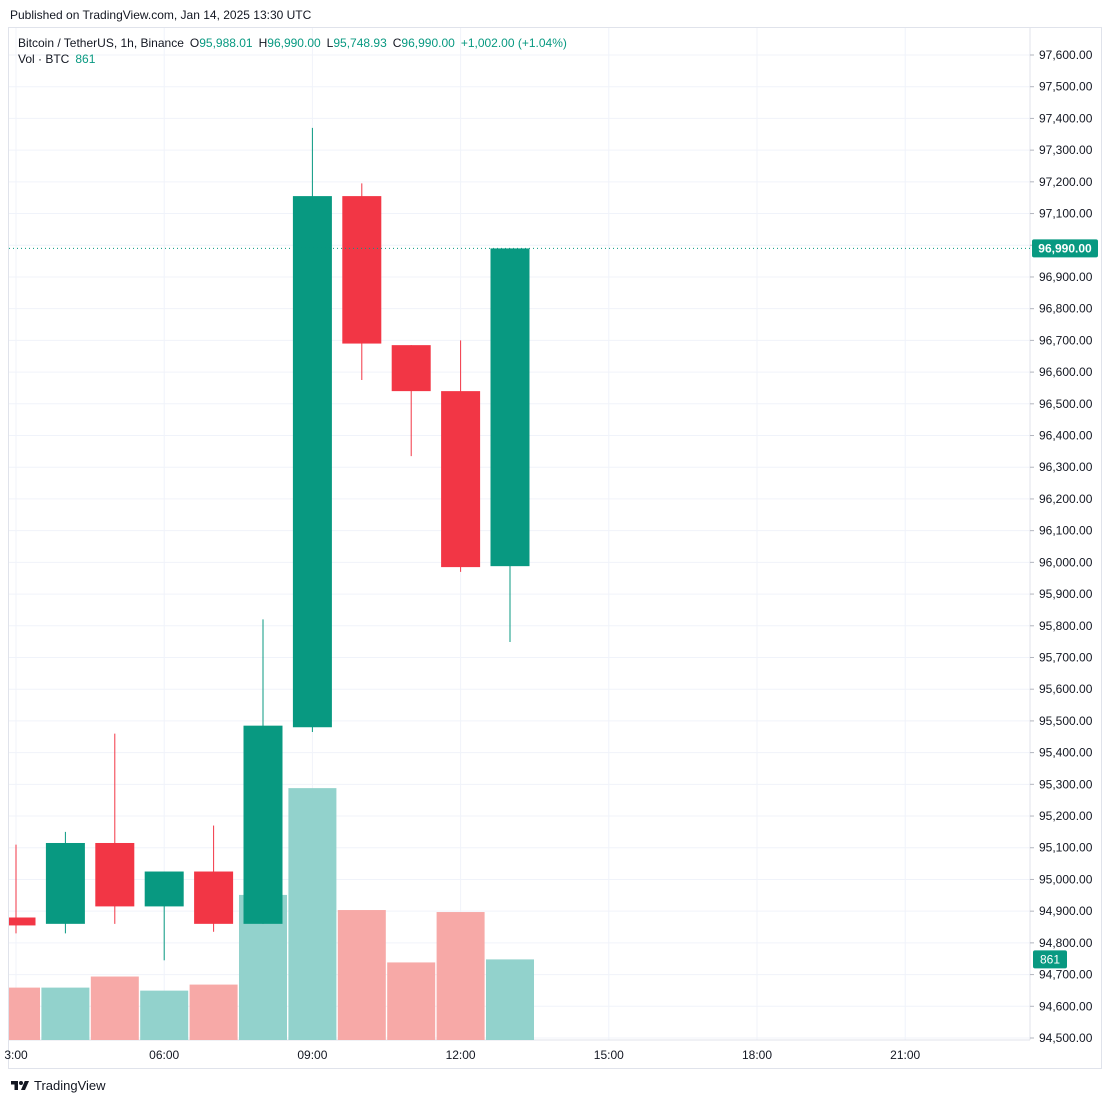 The height and width of the screenshot is (1104, 1112). I want to click on open-value: 95,988.01, so click(226, 43).